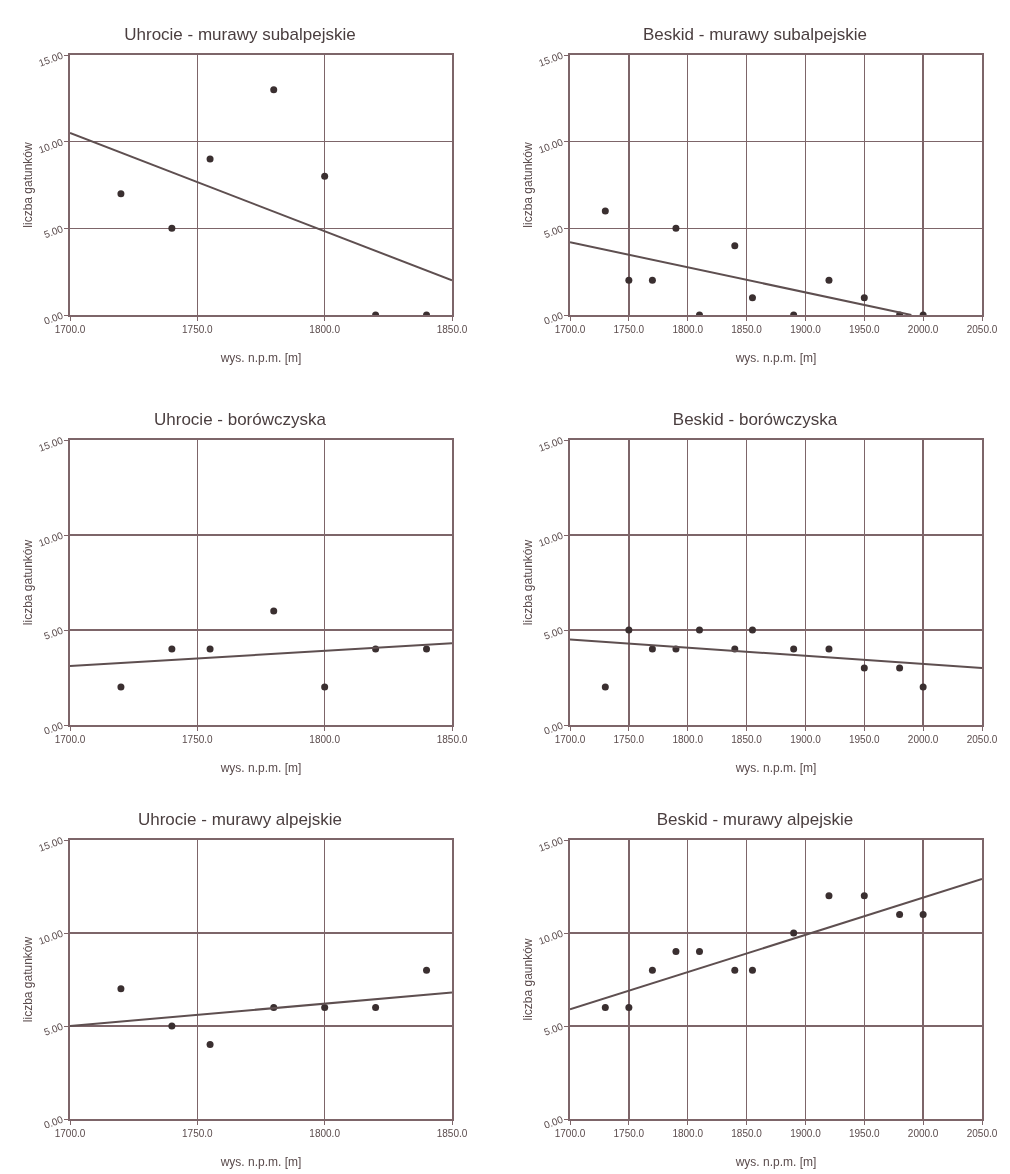 Image resolution: width=1010 pixels, height=1174 pixels. I want to click on chart-title: Uhrocie - murawy alpejskie, so click(240, 820).